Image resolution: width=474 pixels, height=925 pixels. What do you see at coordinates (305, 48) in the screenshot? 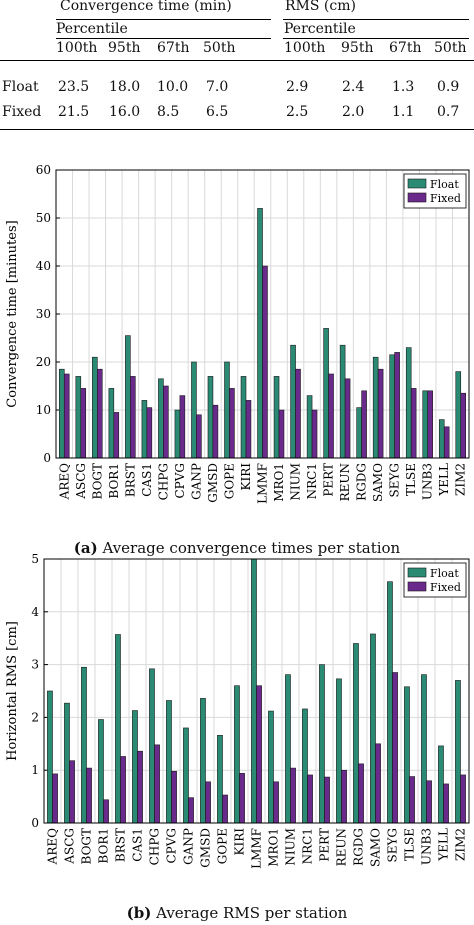
I see `col-header-100th-rms: 100th` at bounding box center [305, 48].